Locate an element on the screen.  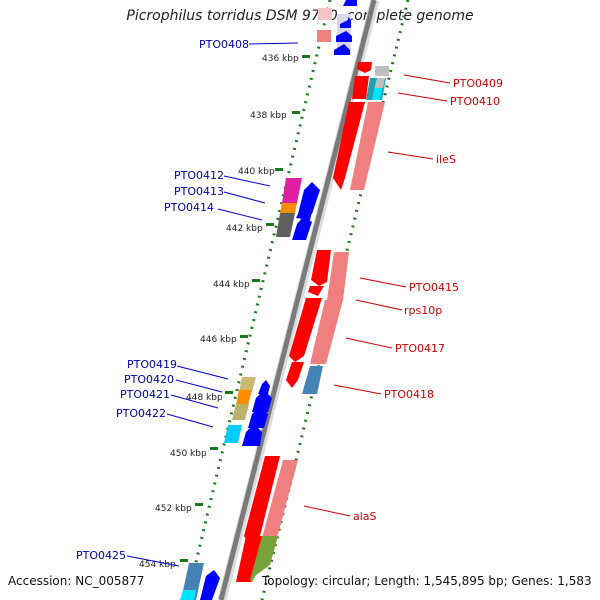
gene-label-left: PTO0421 is located at coordinates (145, 394).